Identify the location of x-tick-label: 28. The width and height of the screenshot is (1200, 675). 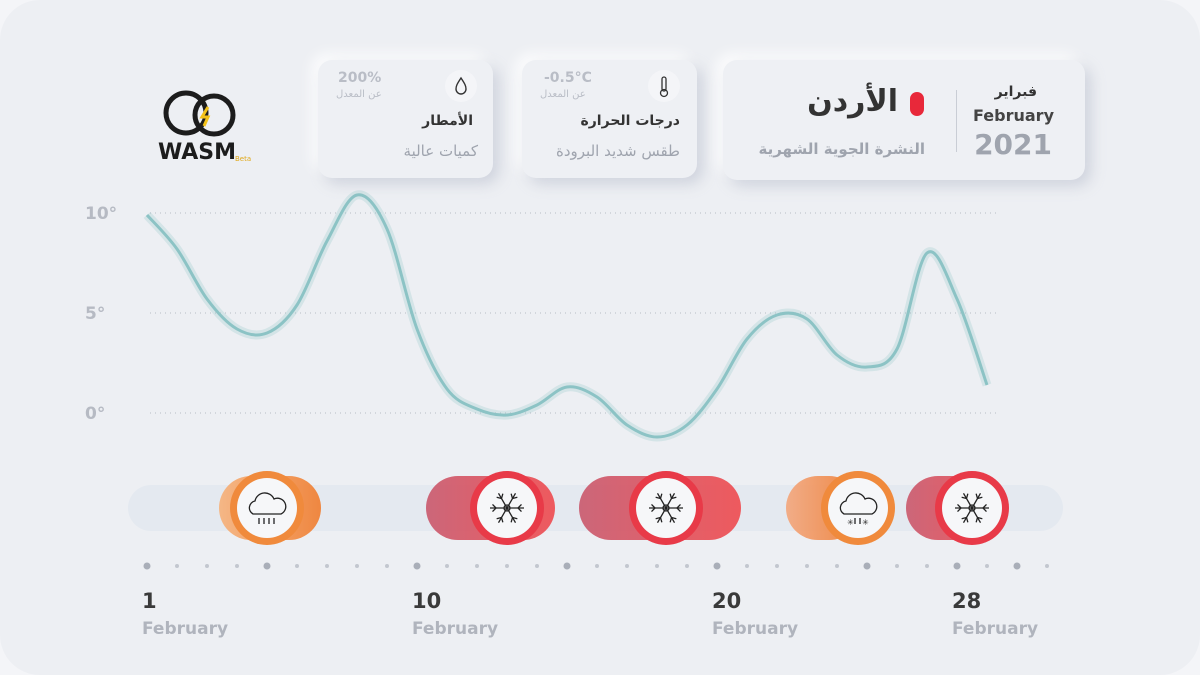
(966, 601).